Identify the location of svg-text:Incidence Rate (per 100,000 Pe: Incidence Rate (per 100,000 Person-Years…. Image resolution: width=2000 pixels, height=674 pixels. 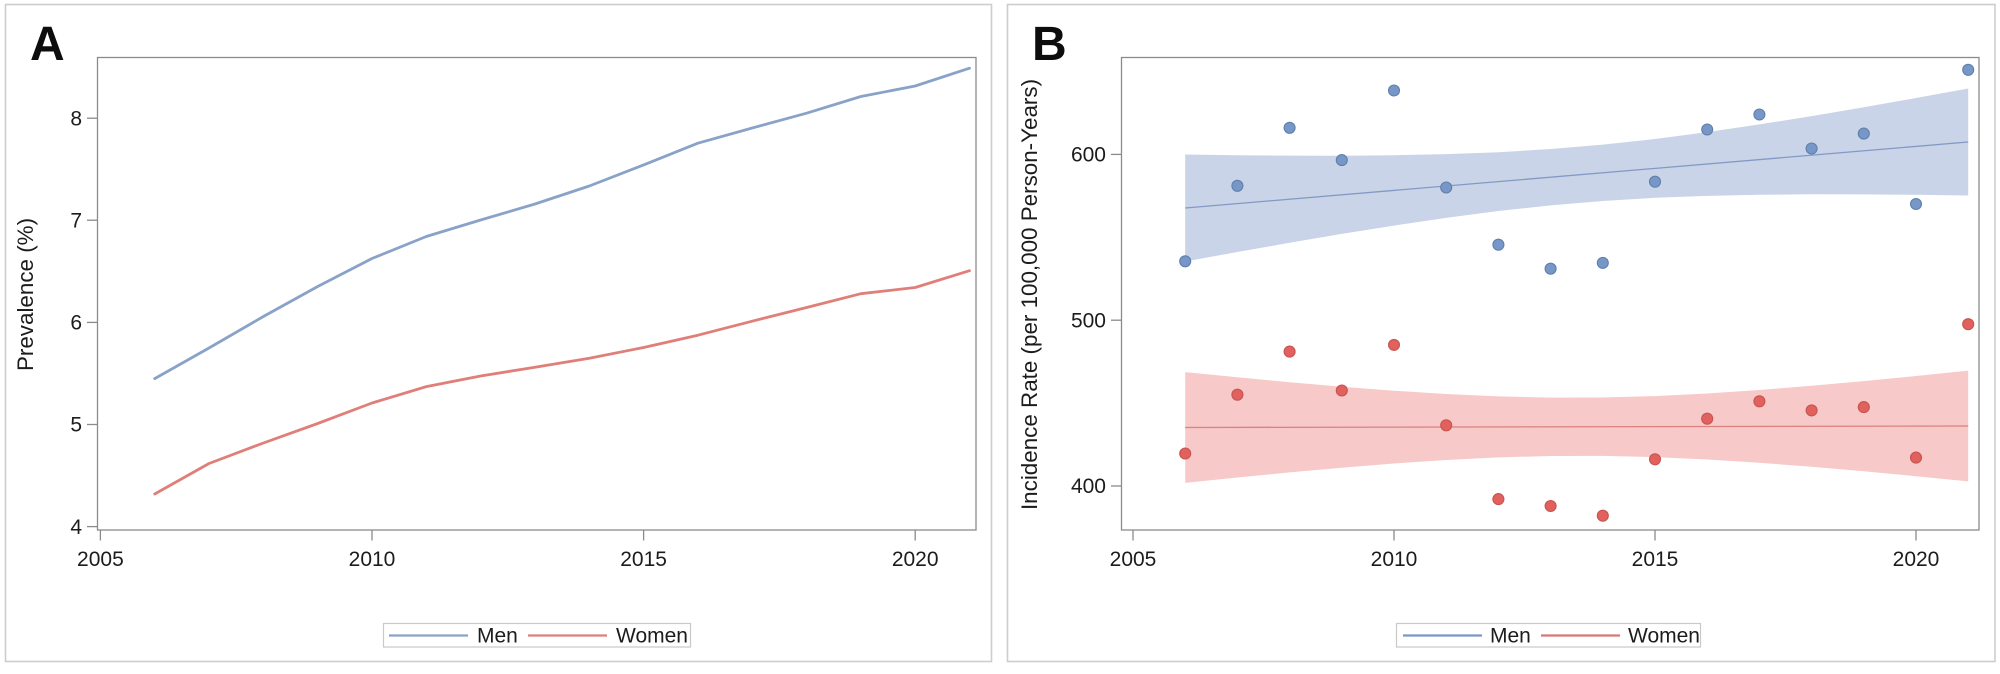
(1029, 294).